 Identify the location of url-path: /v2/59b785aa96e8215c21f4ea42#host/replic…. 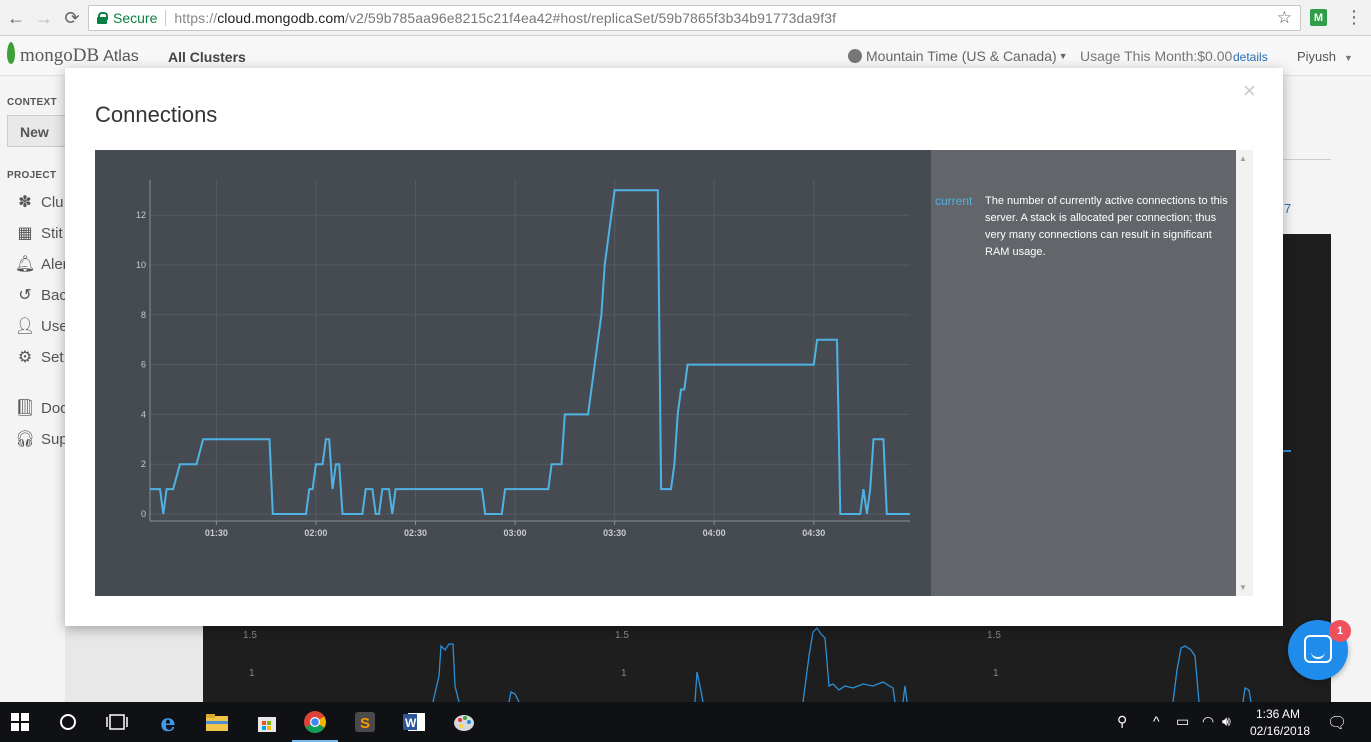
(590, 18).